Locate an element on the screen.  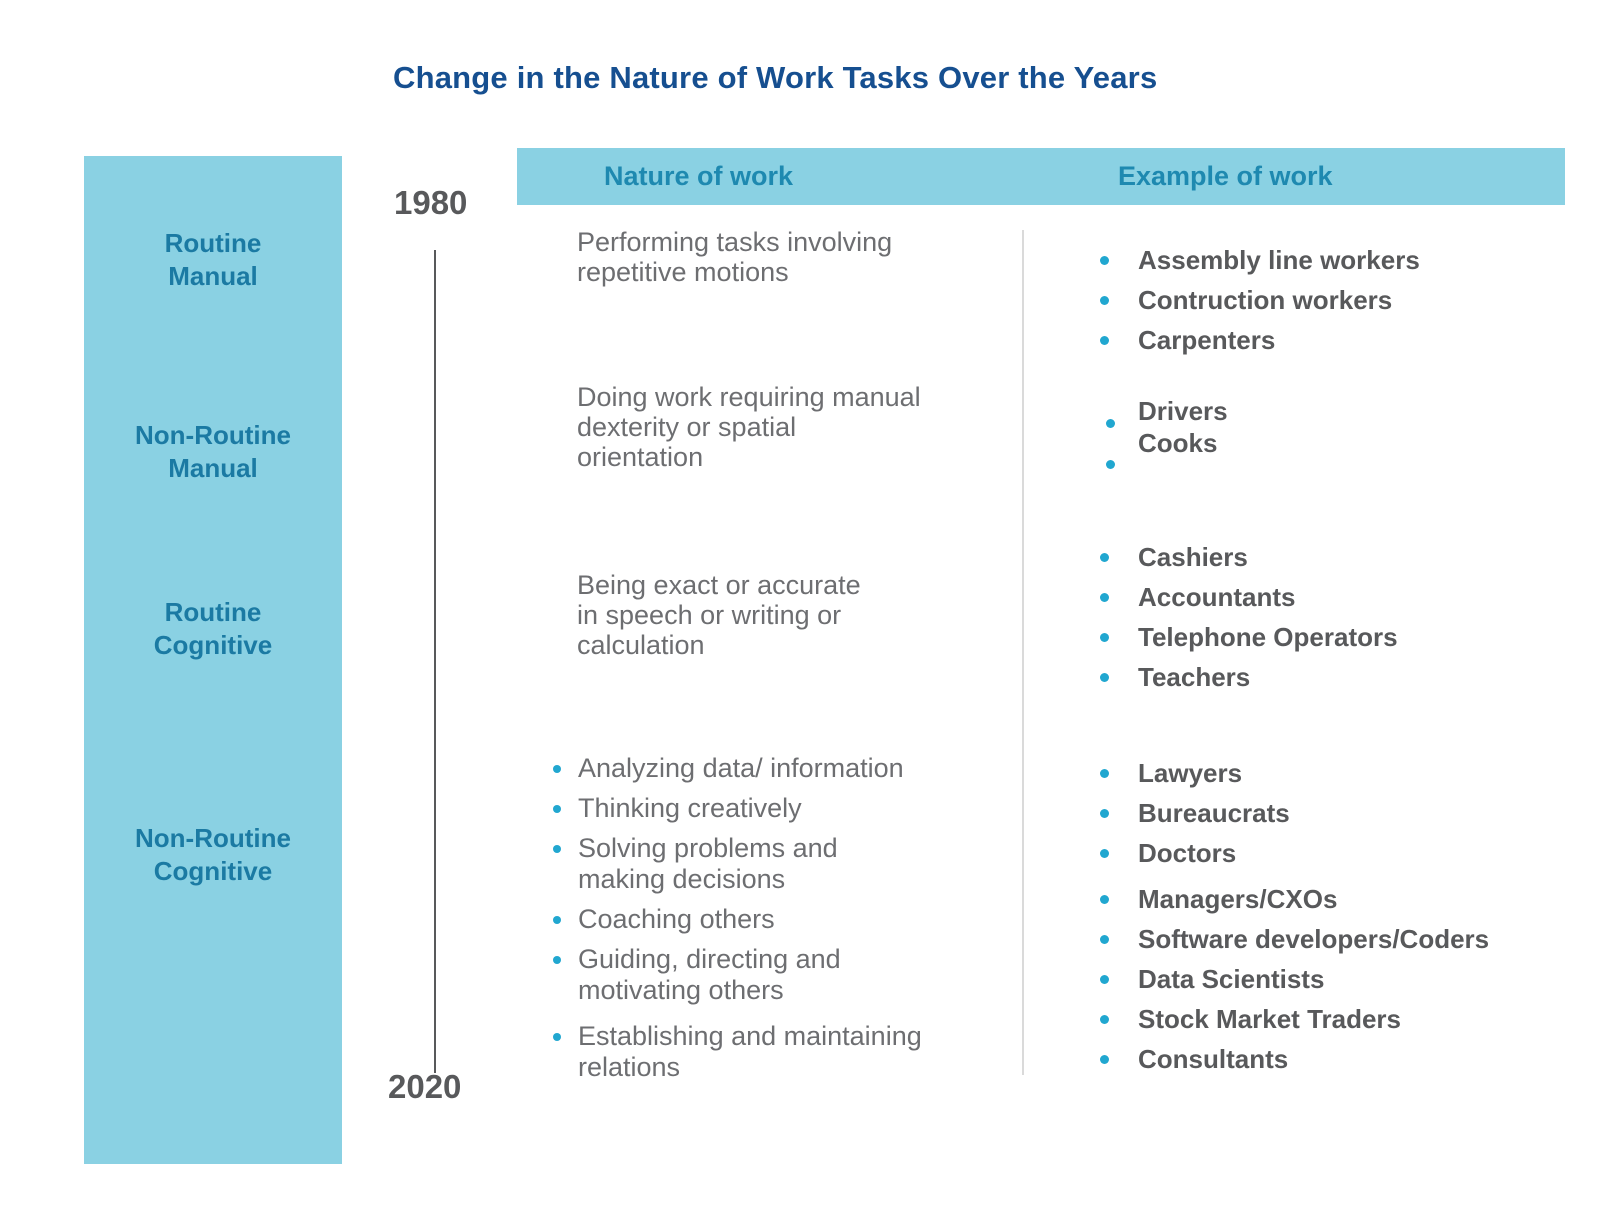
list-item: Stock Market Traders is located at coordinates (1340, 1019).